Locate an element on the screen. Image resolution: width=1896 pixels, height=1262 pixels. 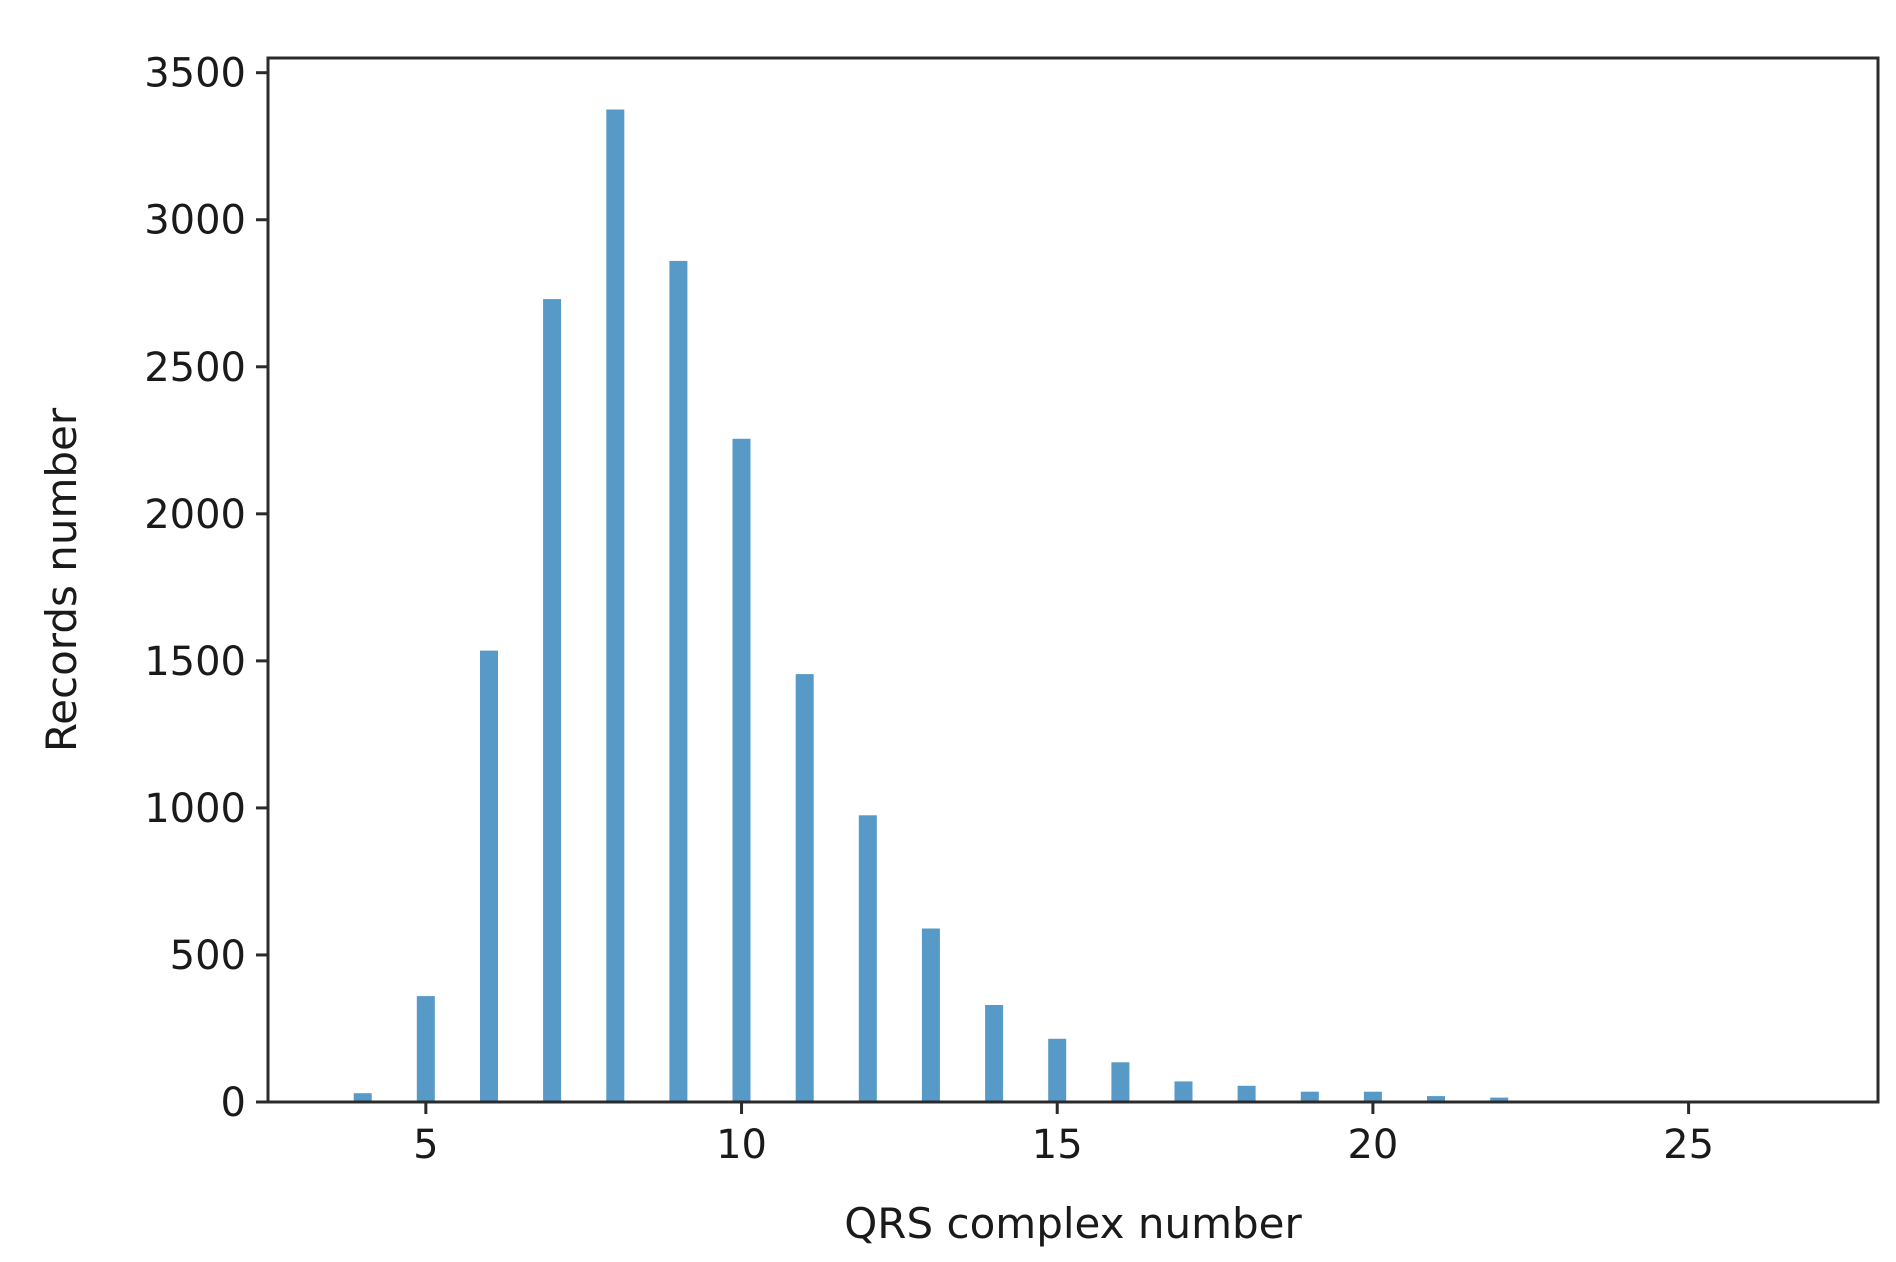
x-tick-label: 5 is located at coordinates (425, 1145).